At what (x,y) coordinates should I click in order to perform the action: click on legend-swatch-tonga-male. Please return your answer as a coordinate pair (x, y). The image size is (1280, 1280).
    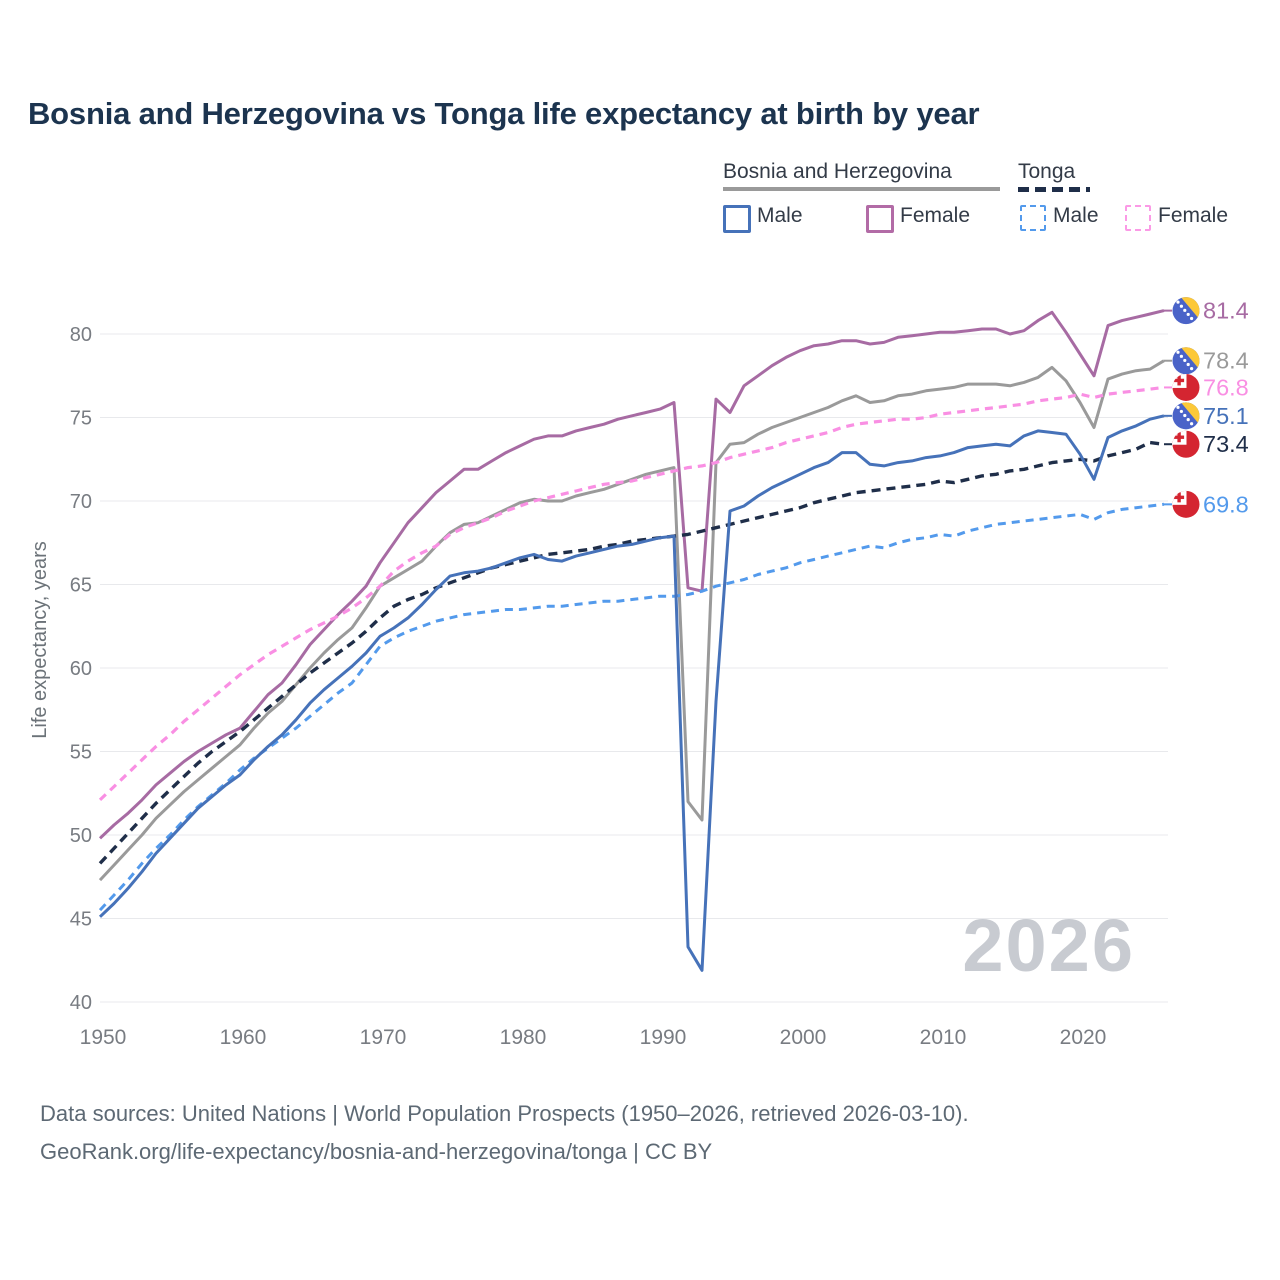
    Looking at the image, I should click on (1033, 218).